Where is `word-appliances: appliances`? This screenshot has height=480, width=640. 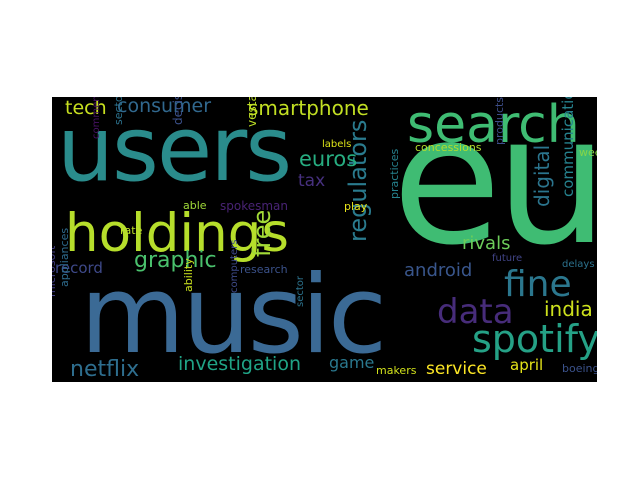
word-appliances: appliances is located at coordinates (64, 257).